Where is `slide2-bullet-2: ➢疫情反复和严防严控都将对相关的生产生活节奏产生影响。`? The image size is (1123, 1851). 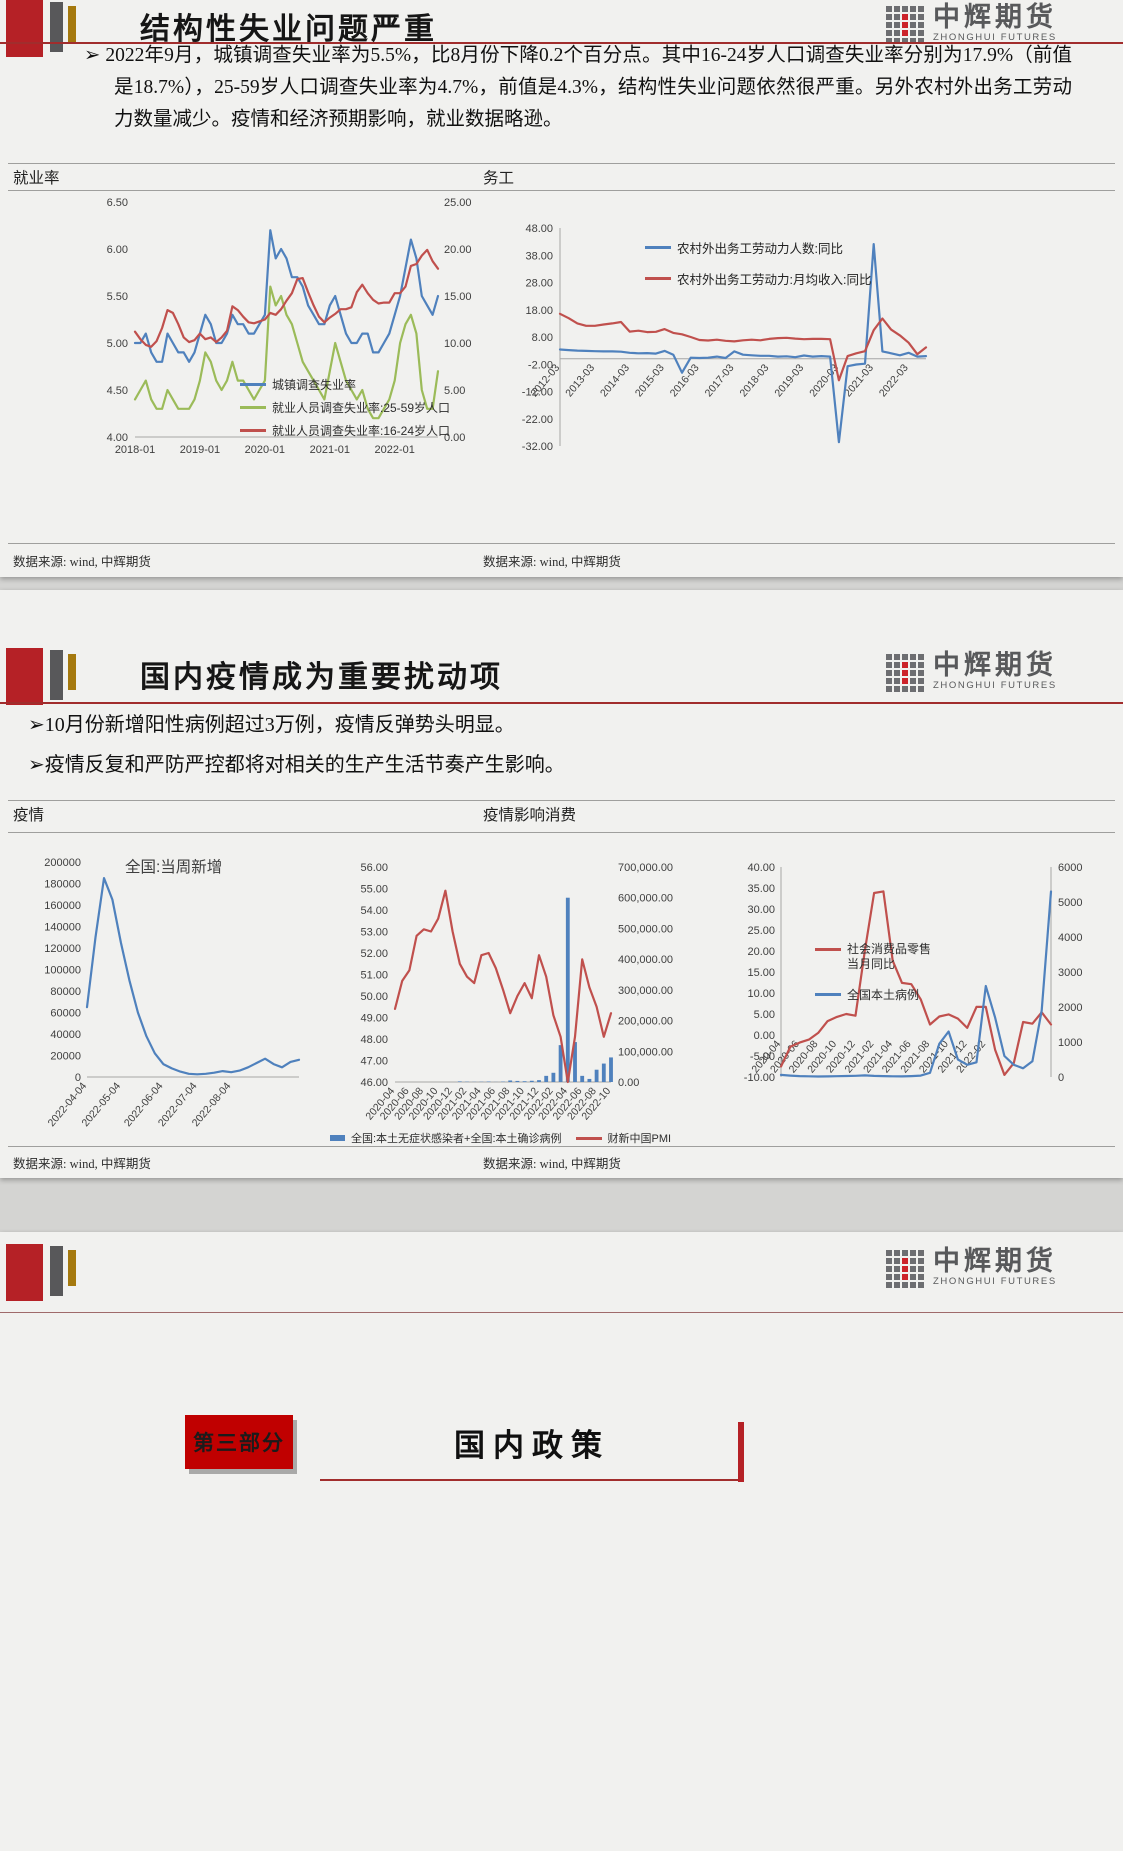 slide2-bullet-2: ➢疫情反复和严防严控都将对相关的生产生活节奏产生影响。 is located at coordinates (296, 765).